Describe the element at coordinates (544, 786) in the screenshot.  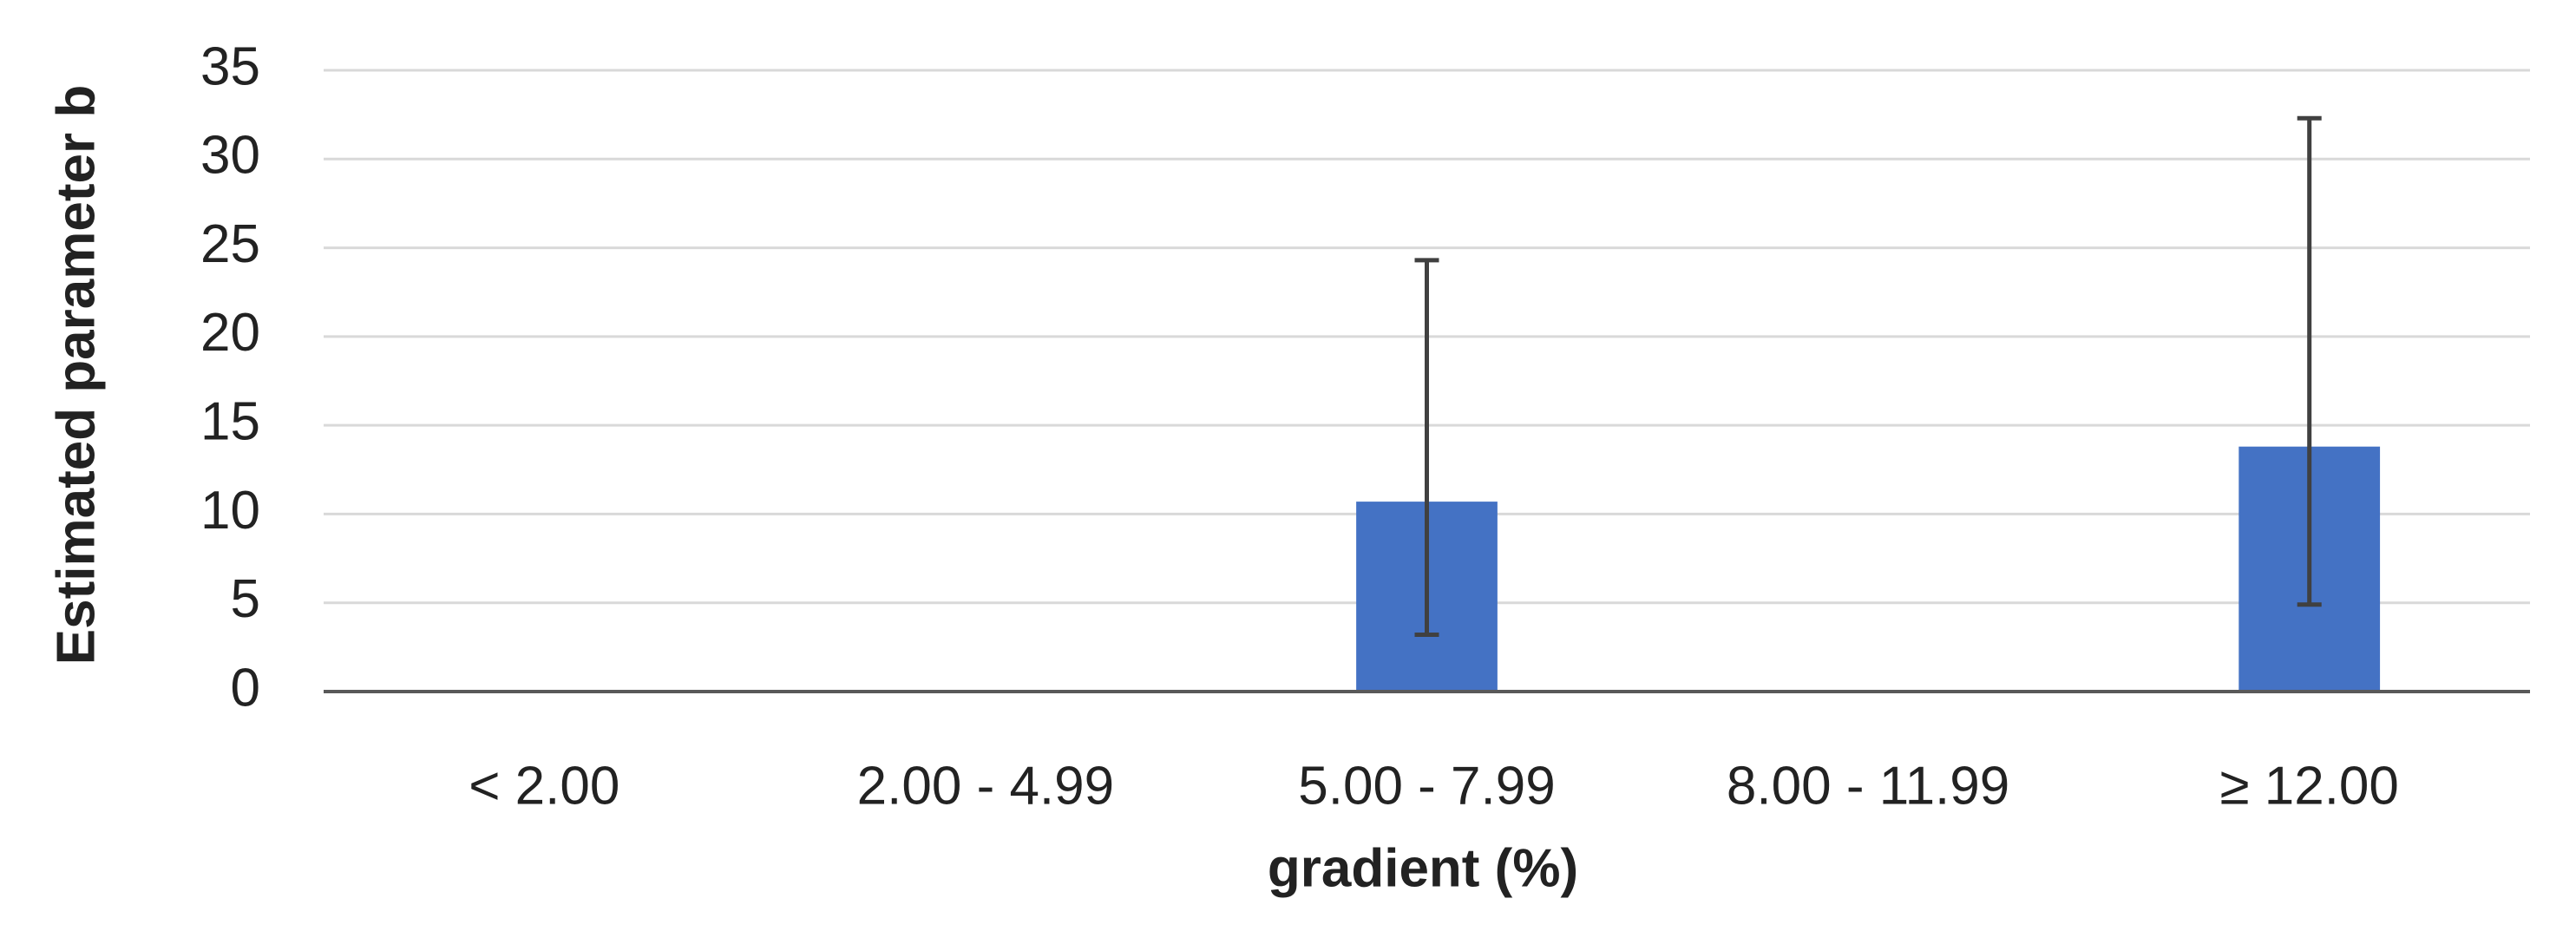
I see `x-tick-label: < 2.00` at that location.